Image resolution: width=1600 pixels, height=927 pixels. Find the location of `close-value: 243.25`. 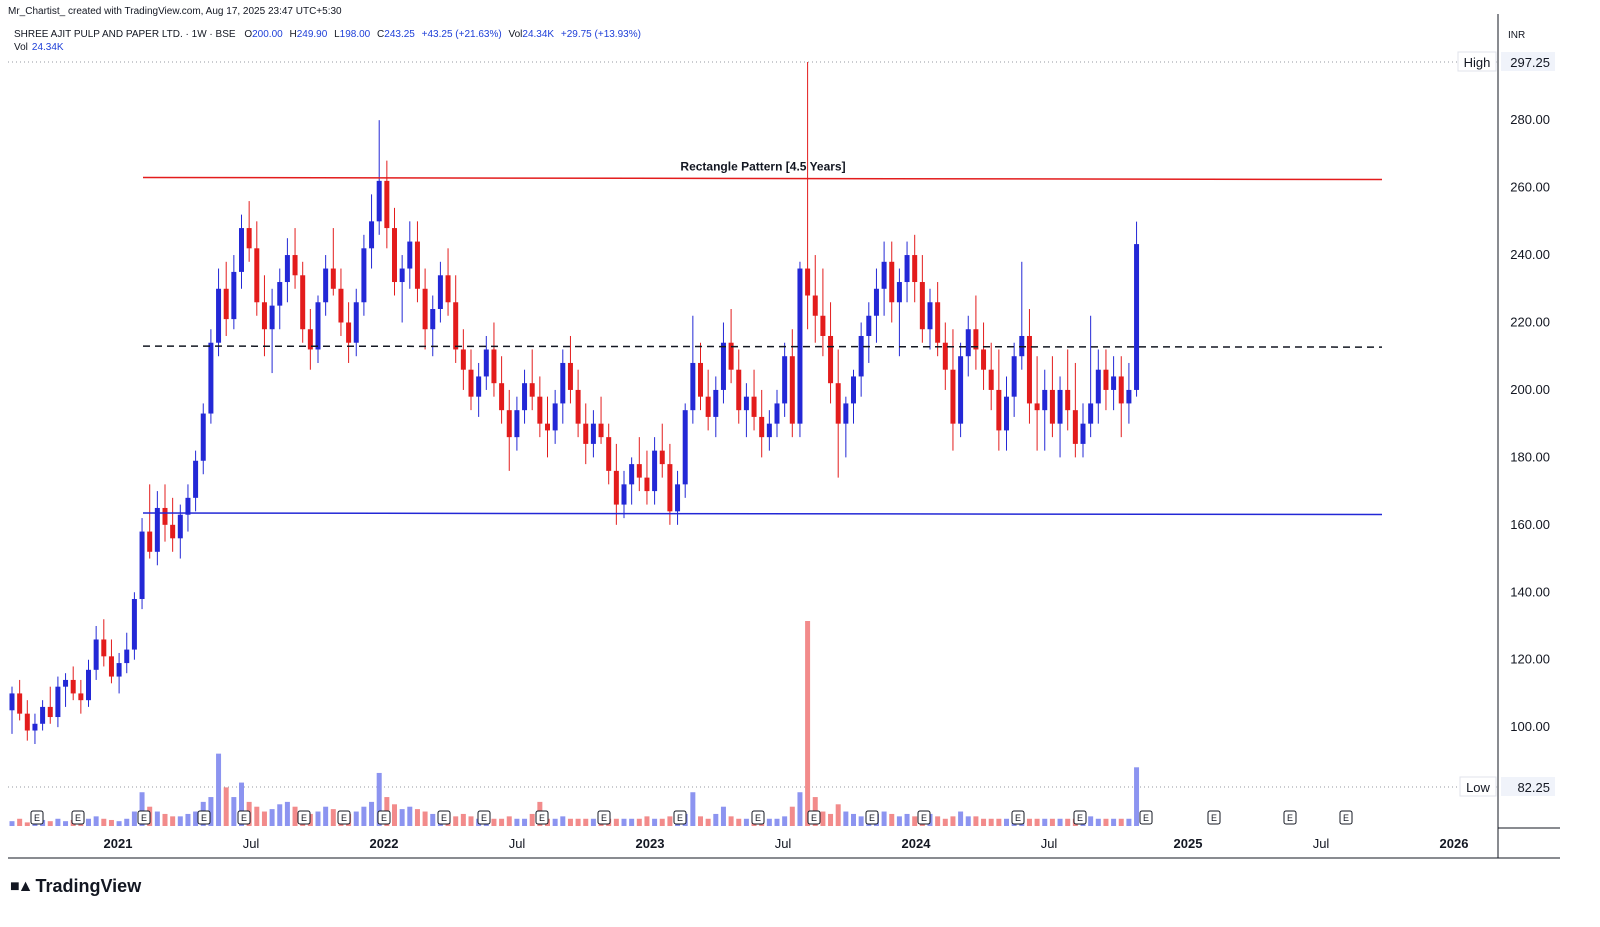

close-value: 243.25 is located at coordinates (399, 34).